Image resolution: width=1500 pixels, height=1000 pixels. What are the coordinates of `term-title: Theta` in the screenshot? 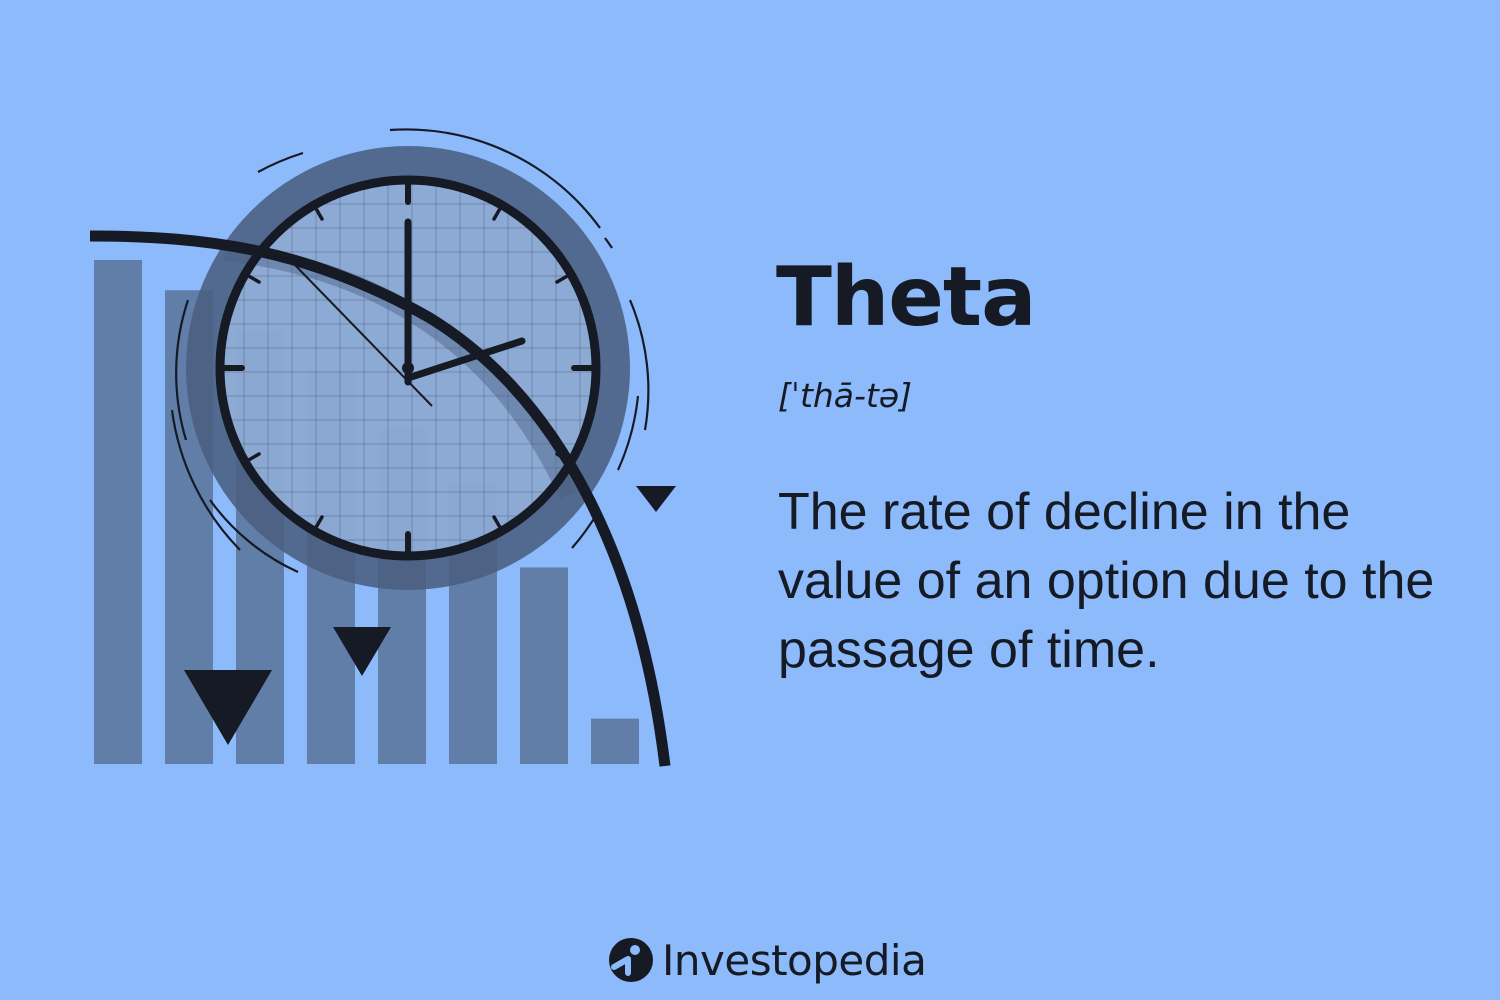 It's located at (906, 297).